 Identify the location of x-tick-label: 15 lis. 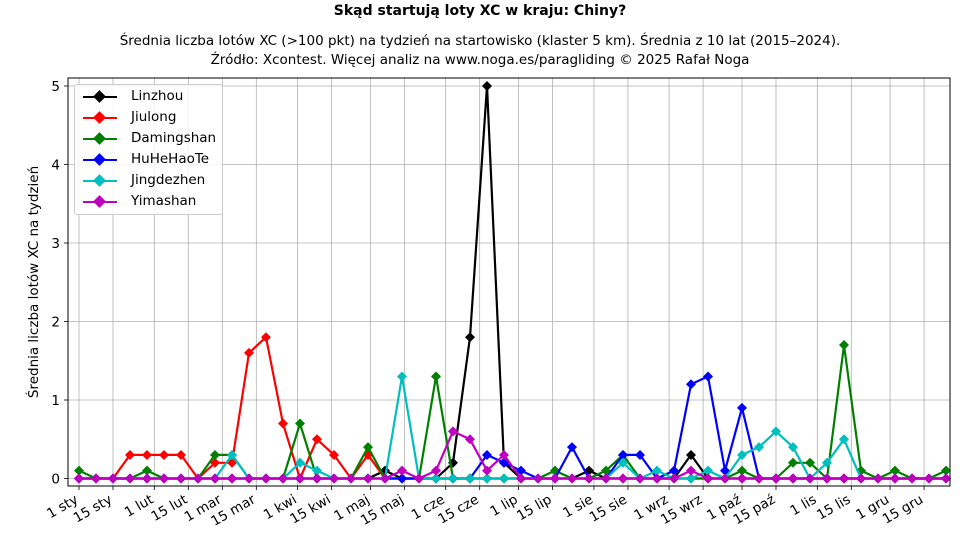
(833, 508).